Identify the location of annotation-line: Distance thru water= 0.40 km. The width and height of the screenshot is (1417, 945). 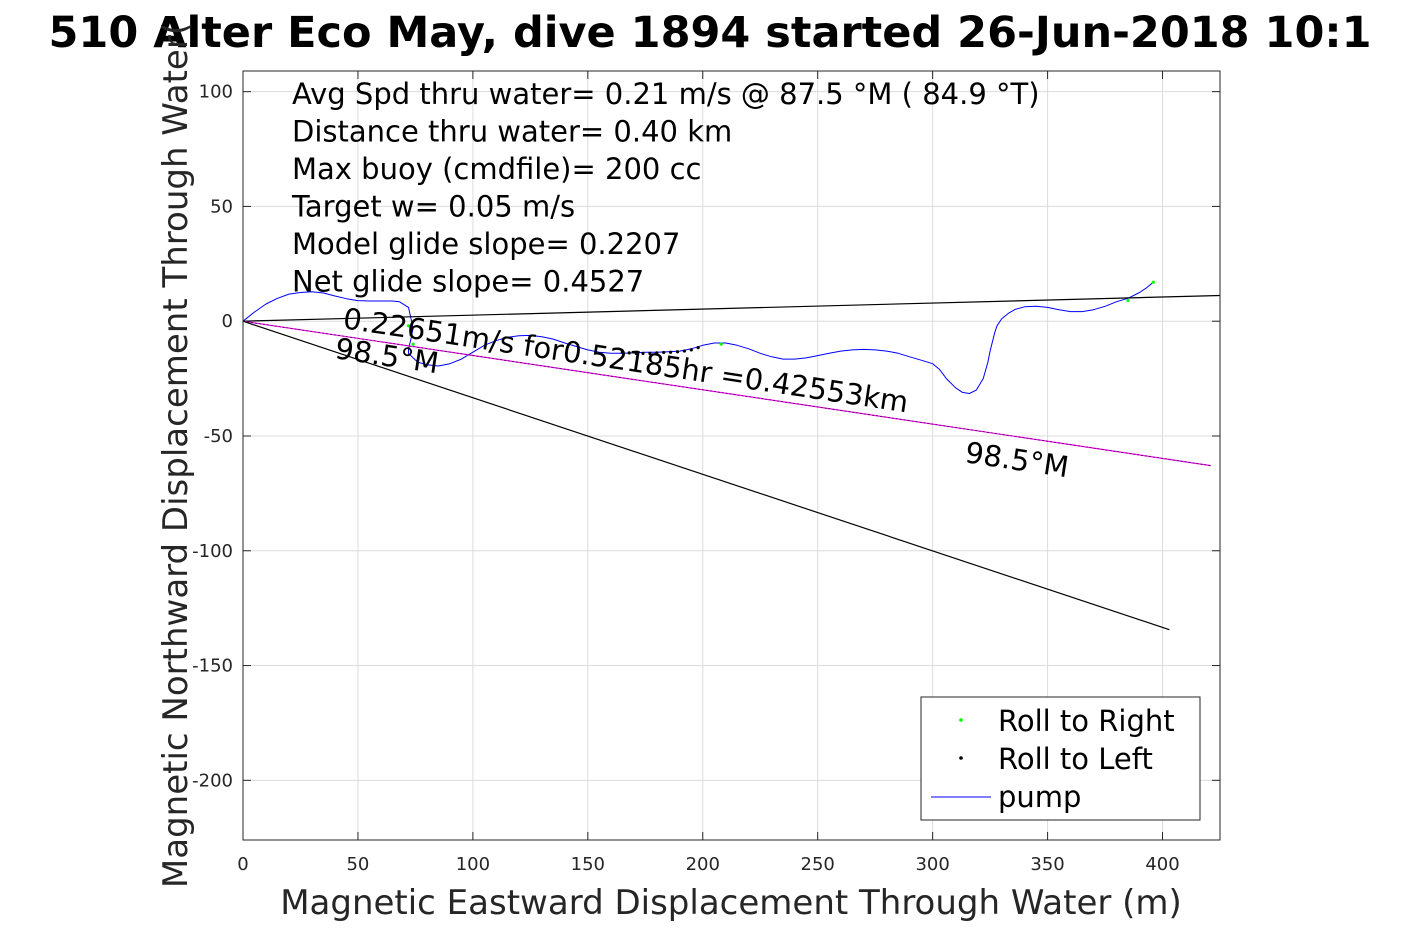
(512, 132).